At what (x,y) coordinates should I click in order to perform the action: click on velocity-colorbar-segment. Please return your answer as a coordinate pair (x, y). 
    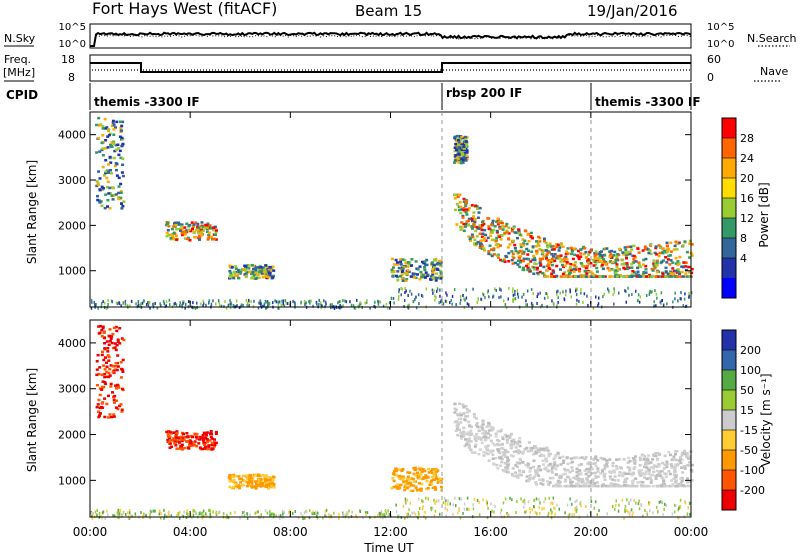
    Looking at the image, I should click on (729, 400).